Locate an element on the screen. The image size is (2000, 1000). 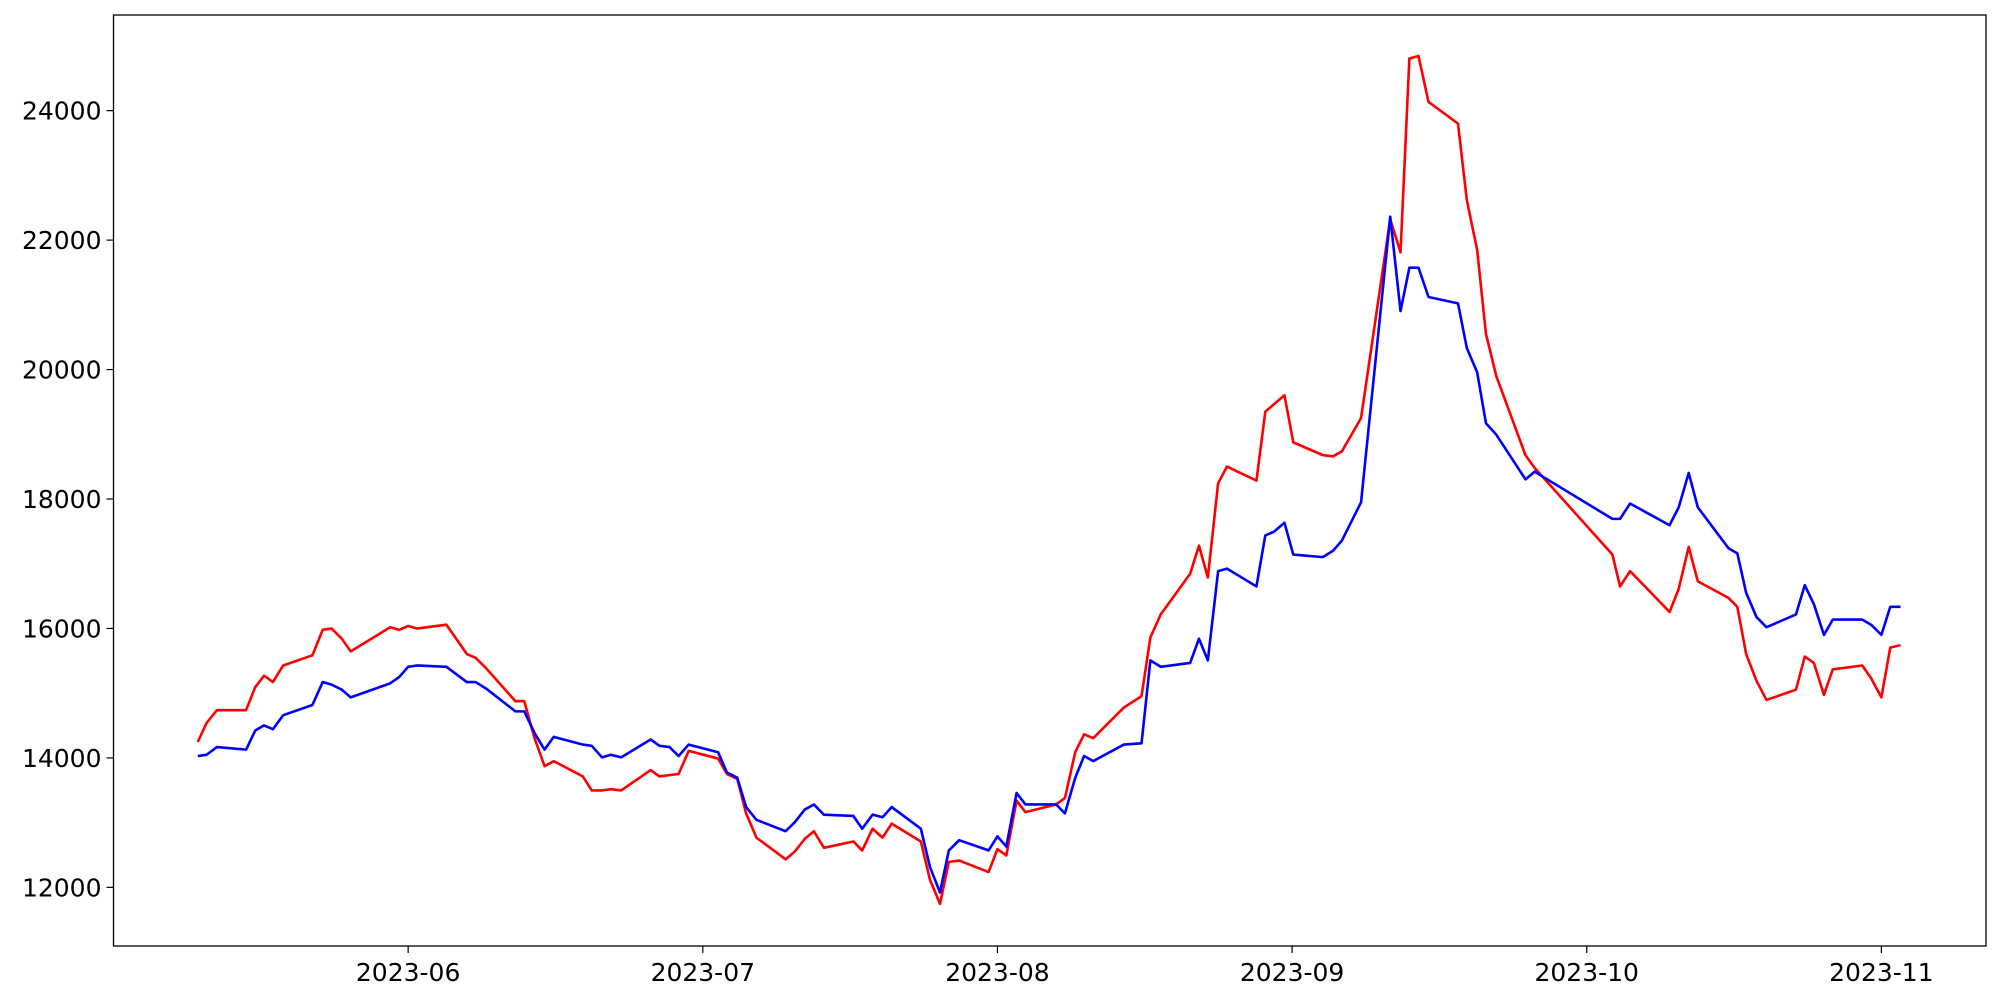
y-tick-label: 16000 is located at coordinates (62, 628).